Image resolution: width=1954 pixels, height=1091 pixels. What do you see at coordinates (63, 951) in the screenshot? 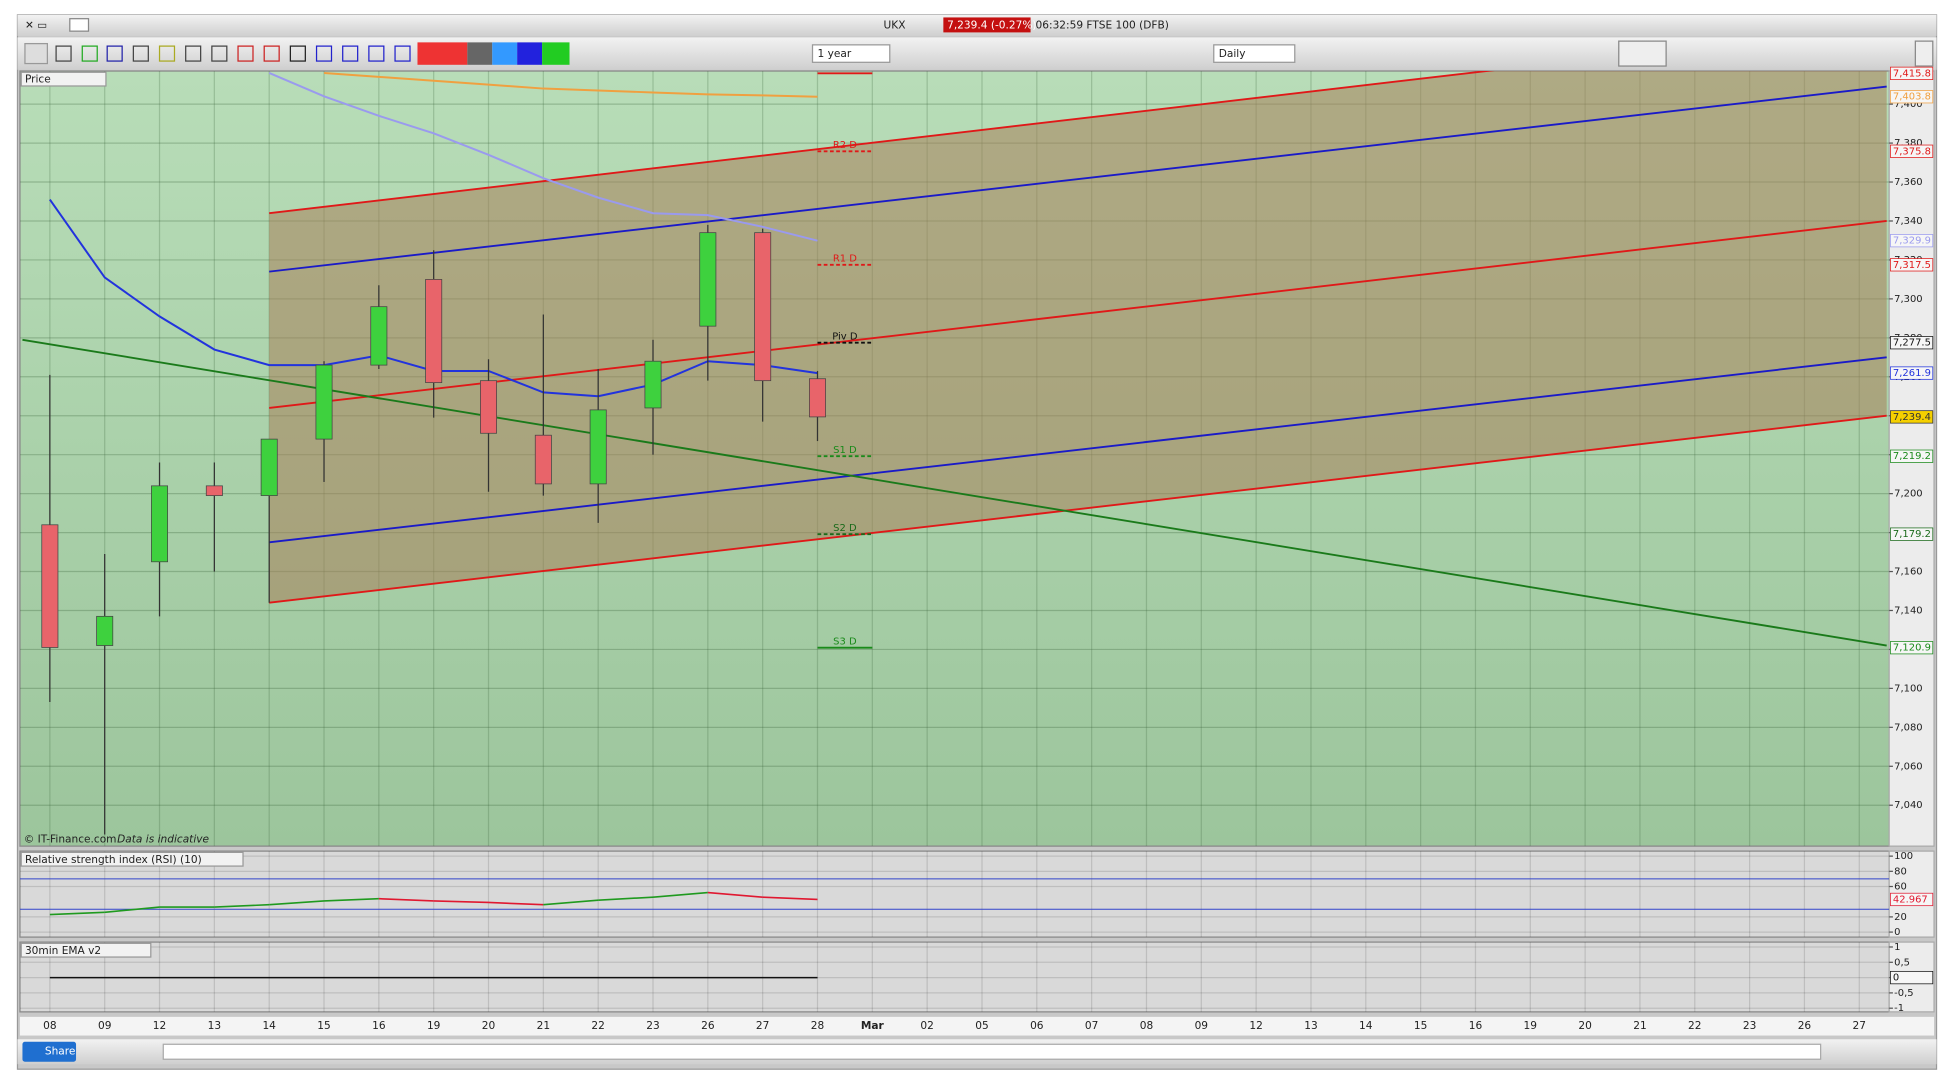
I see `panel-title: 30min EMA v2` at bounding box center [63, 951].